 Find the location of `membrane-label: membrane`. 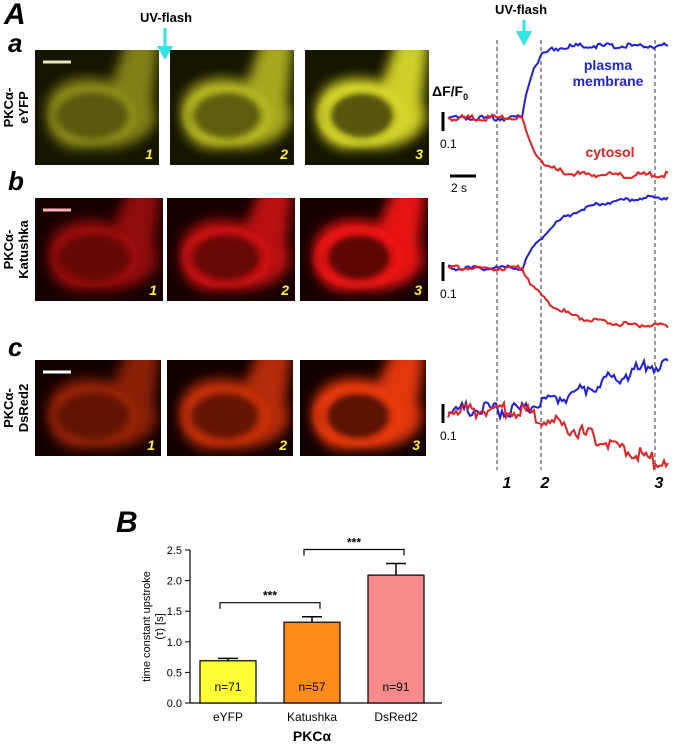

membrane-label: membrane is located at coordinates (608, 81).